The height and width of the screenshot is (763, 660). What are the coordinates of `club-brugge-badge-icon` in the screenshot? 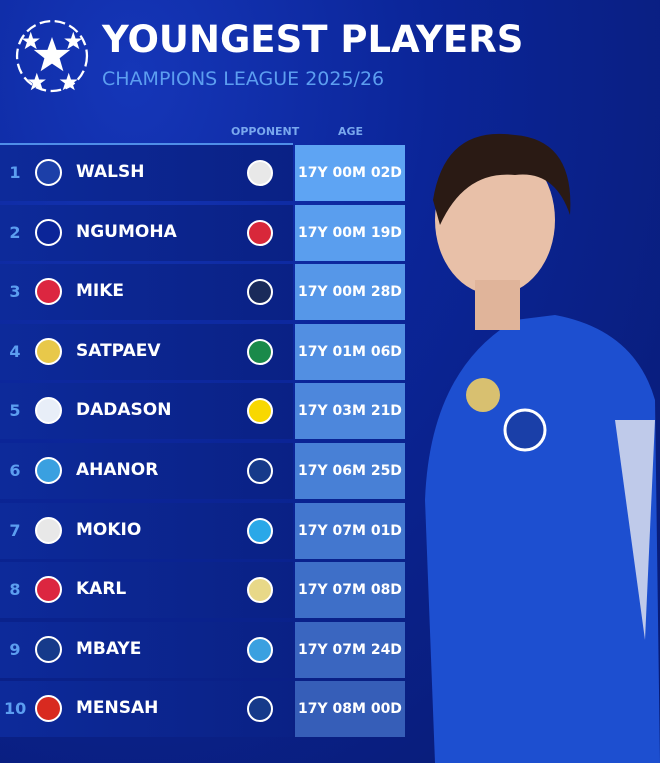 It's located at (260, 292).